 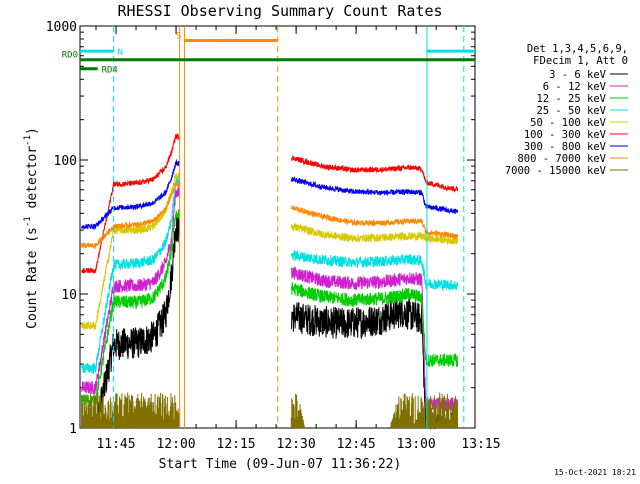 What do you see at coordinates (580, 61) in the screenshot?
I see `legend-header: FDecim 1, Att 0` at bounding box center [580, 61].